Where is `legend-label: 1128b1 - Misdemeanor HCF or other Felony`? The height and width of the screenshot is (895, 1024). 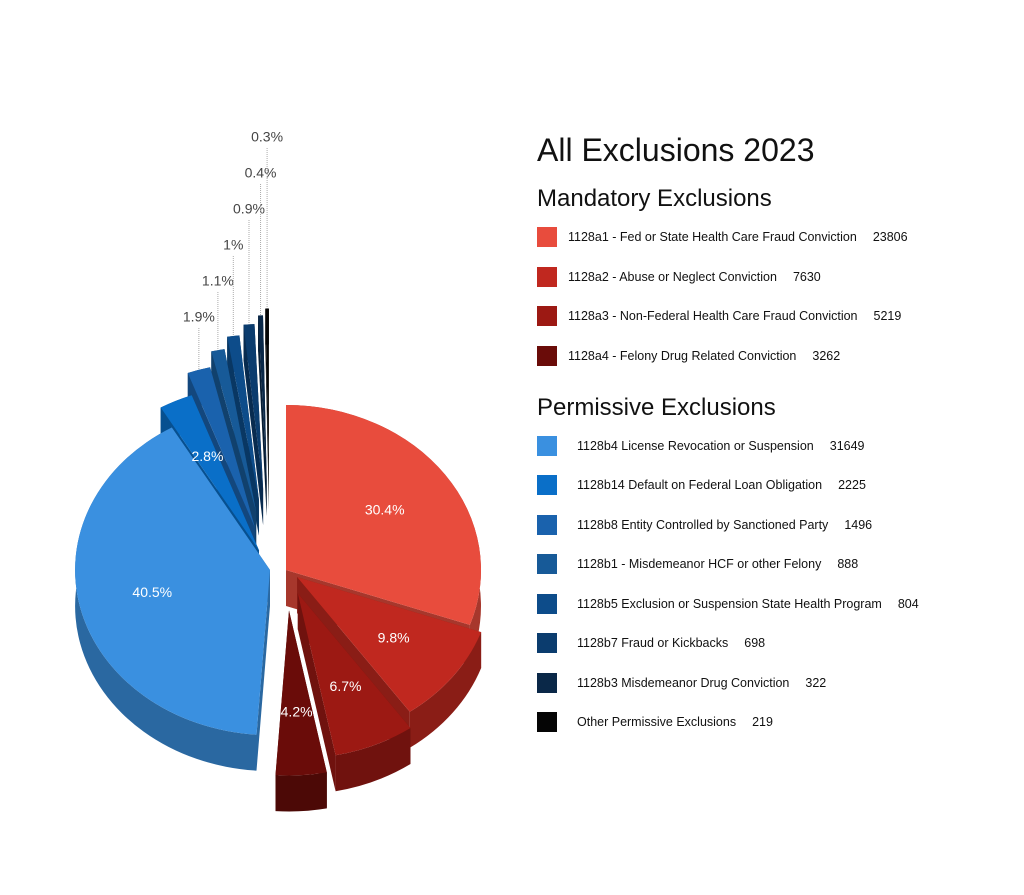 legend-label: 1128b1 - Misdemeanor HCF or other Felony is located at coordinates (699, 564).